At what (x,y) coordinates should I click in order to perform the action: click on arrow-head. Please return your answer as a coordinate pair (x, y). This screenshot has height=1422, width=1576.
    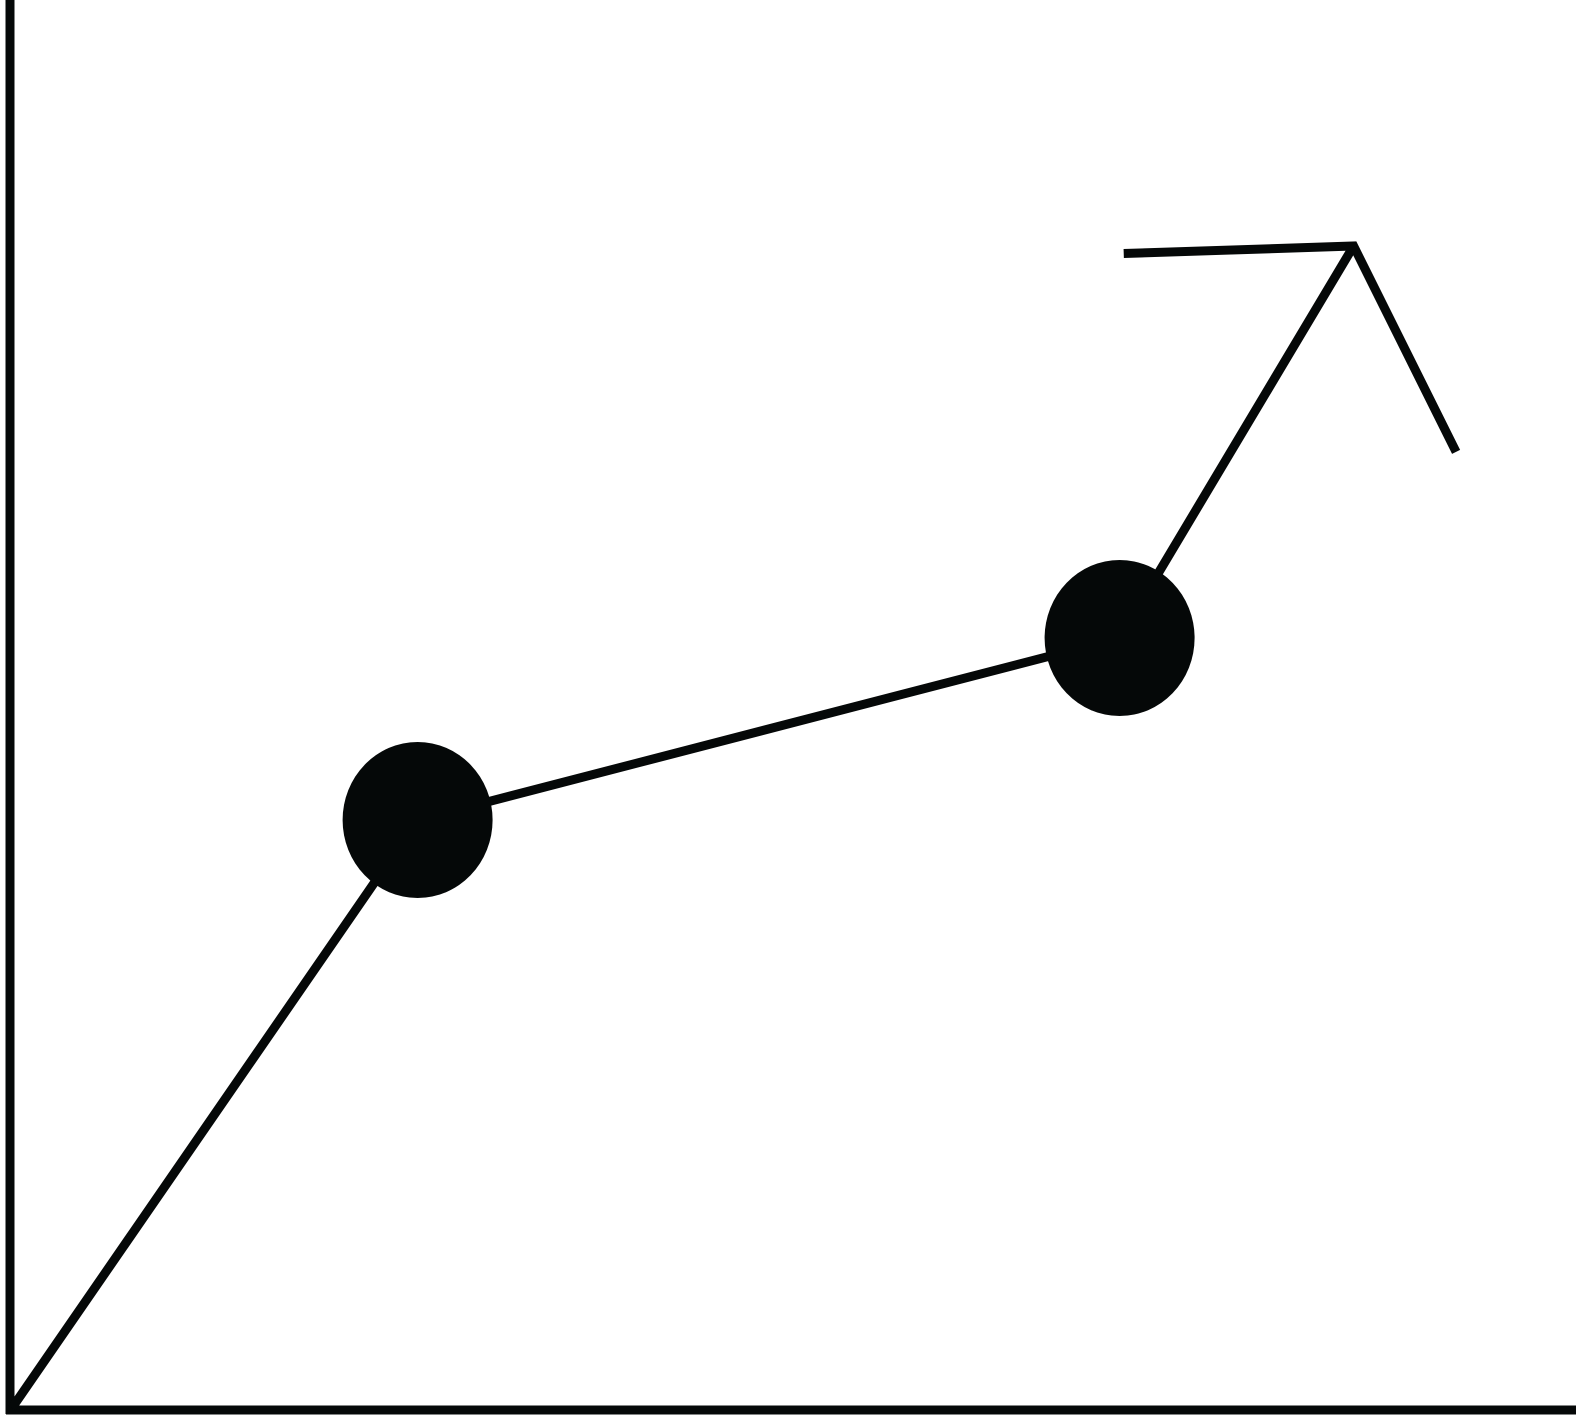
    Looking at the image, I should click on (1292, 347).